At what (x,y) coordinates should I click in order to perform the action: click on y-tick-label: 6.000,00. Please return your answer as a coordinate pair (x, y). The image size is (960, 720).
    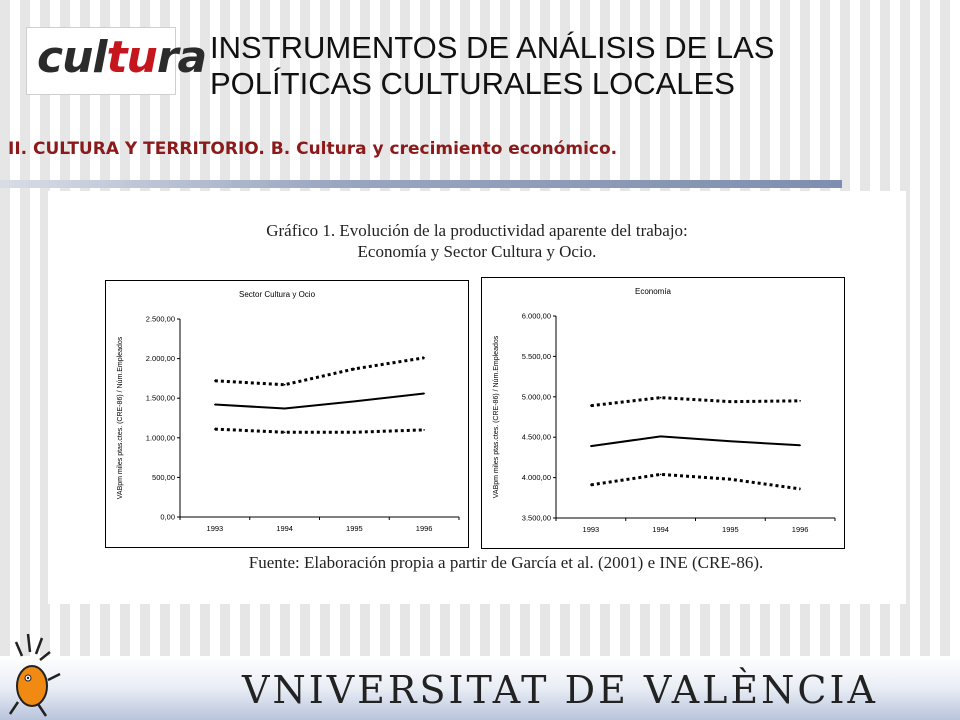
    Looking at the image, I should click on (536, 316).